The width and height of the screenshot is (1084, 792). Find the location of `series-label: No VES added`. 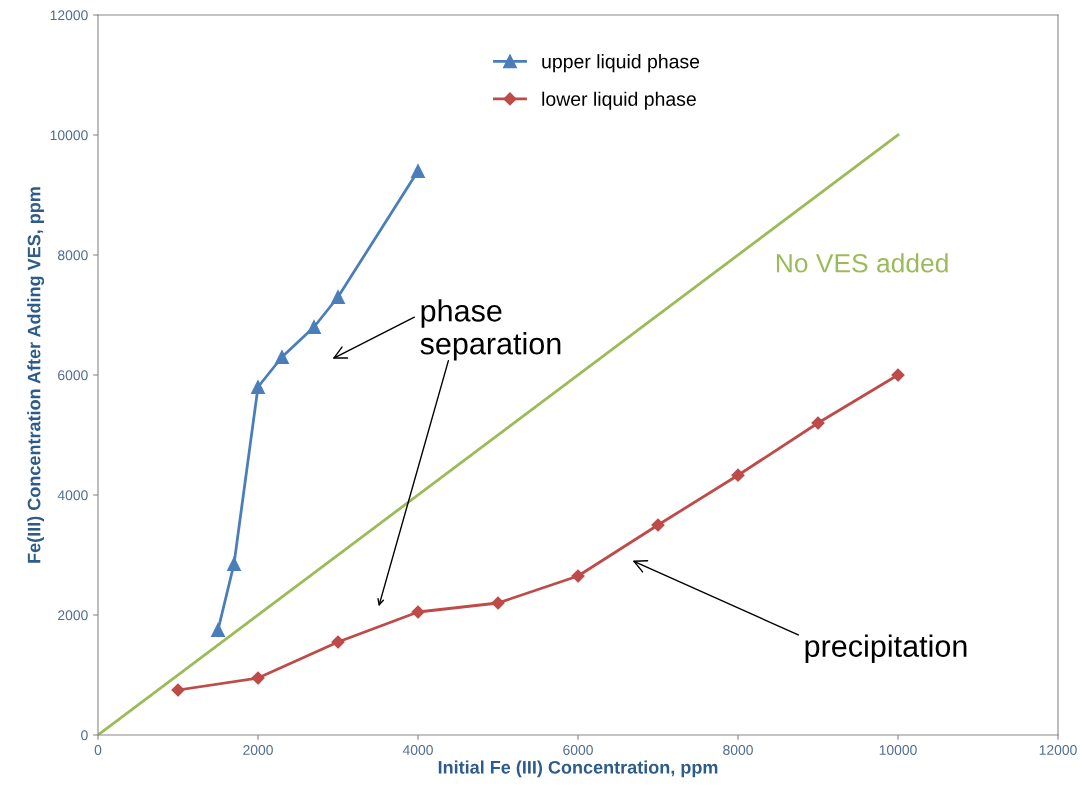

series-label: No VES added is located at coordinates (862, 263).